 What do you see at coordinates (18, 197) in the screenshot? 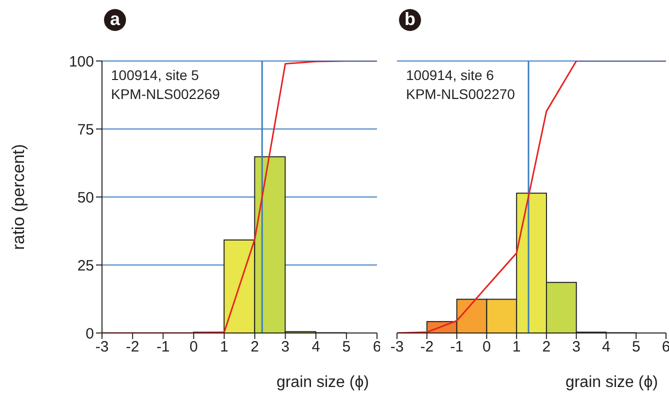
I see `y-axis-title: ratio (percent)` at bounding box center [18, 197].